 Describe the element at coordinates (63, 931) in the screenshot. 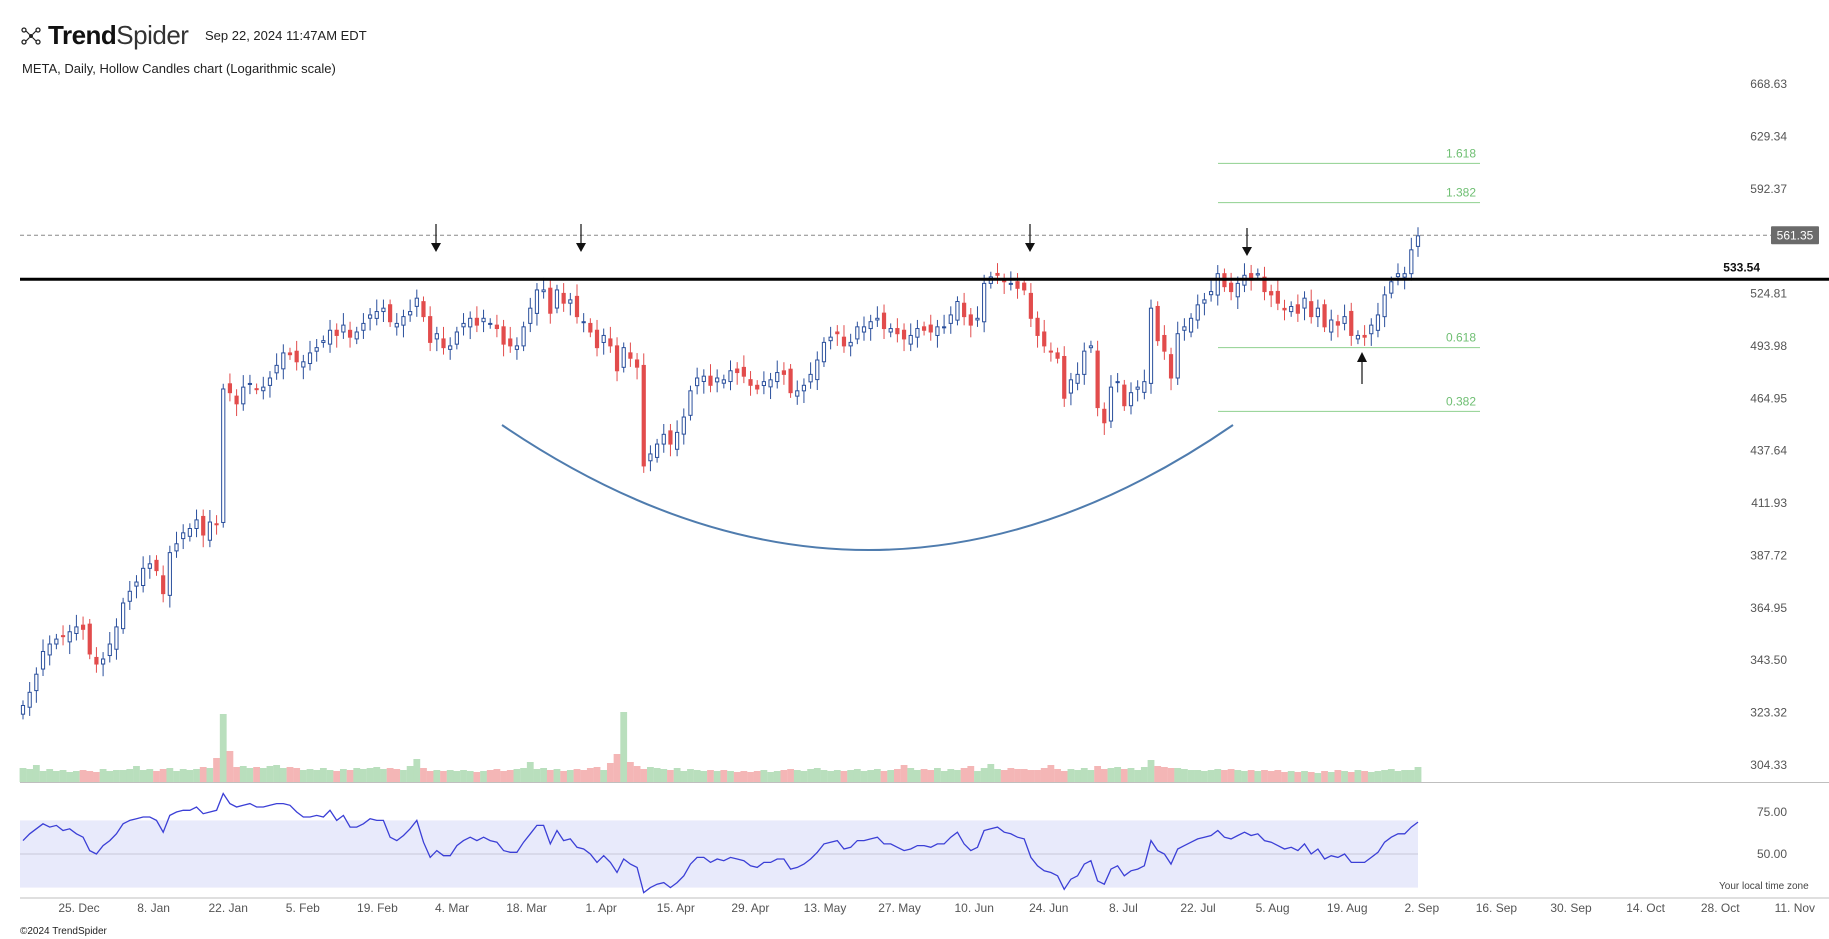

I see `copyright: ©2024 TrendSpider` at that location.